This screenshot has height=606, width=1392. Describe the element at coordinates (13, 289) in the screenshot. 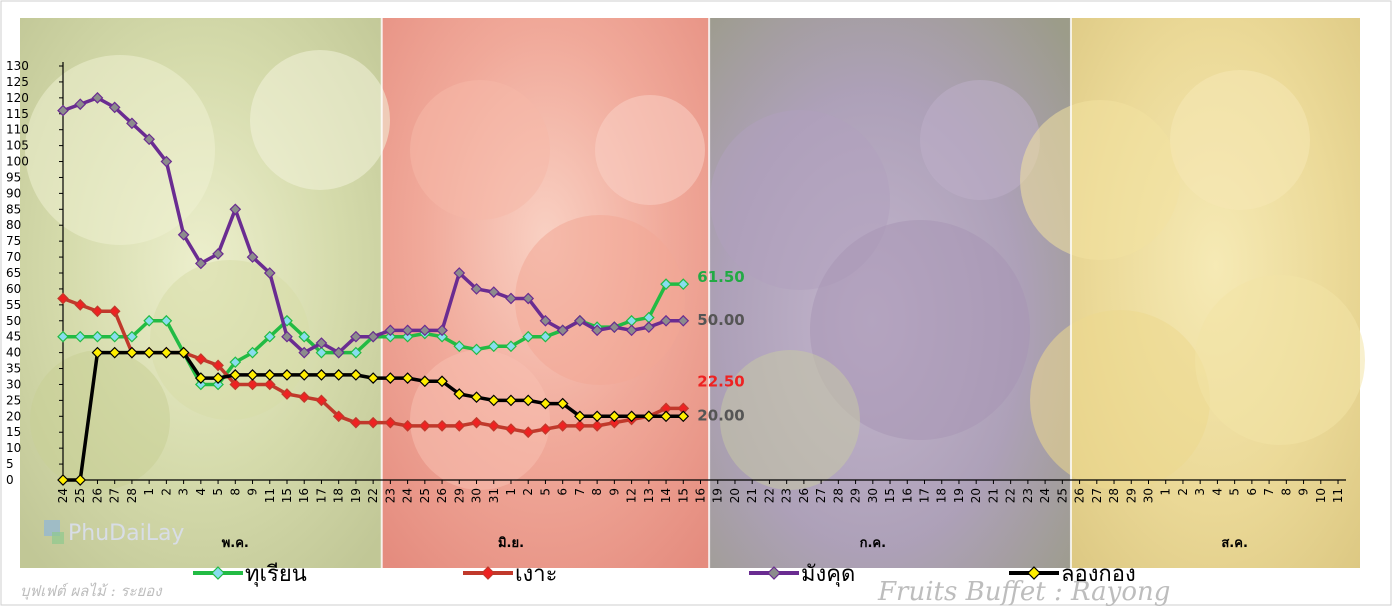

I see `y-tick-label: 60` at that location.